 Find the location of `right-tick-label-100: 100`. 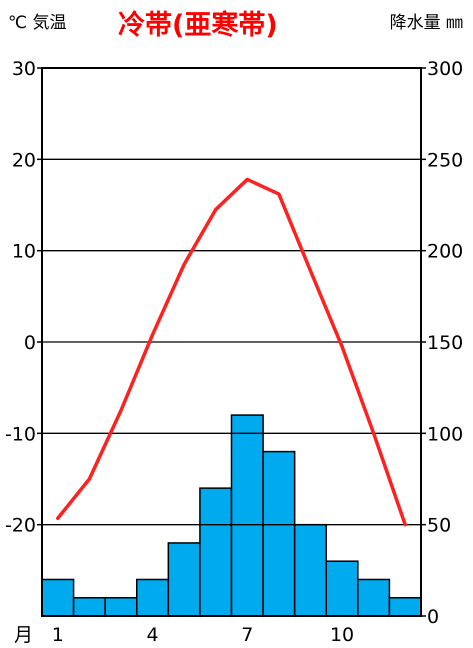

right-tick-label-100: 100 is located at coordinates (445, 434).